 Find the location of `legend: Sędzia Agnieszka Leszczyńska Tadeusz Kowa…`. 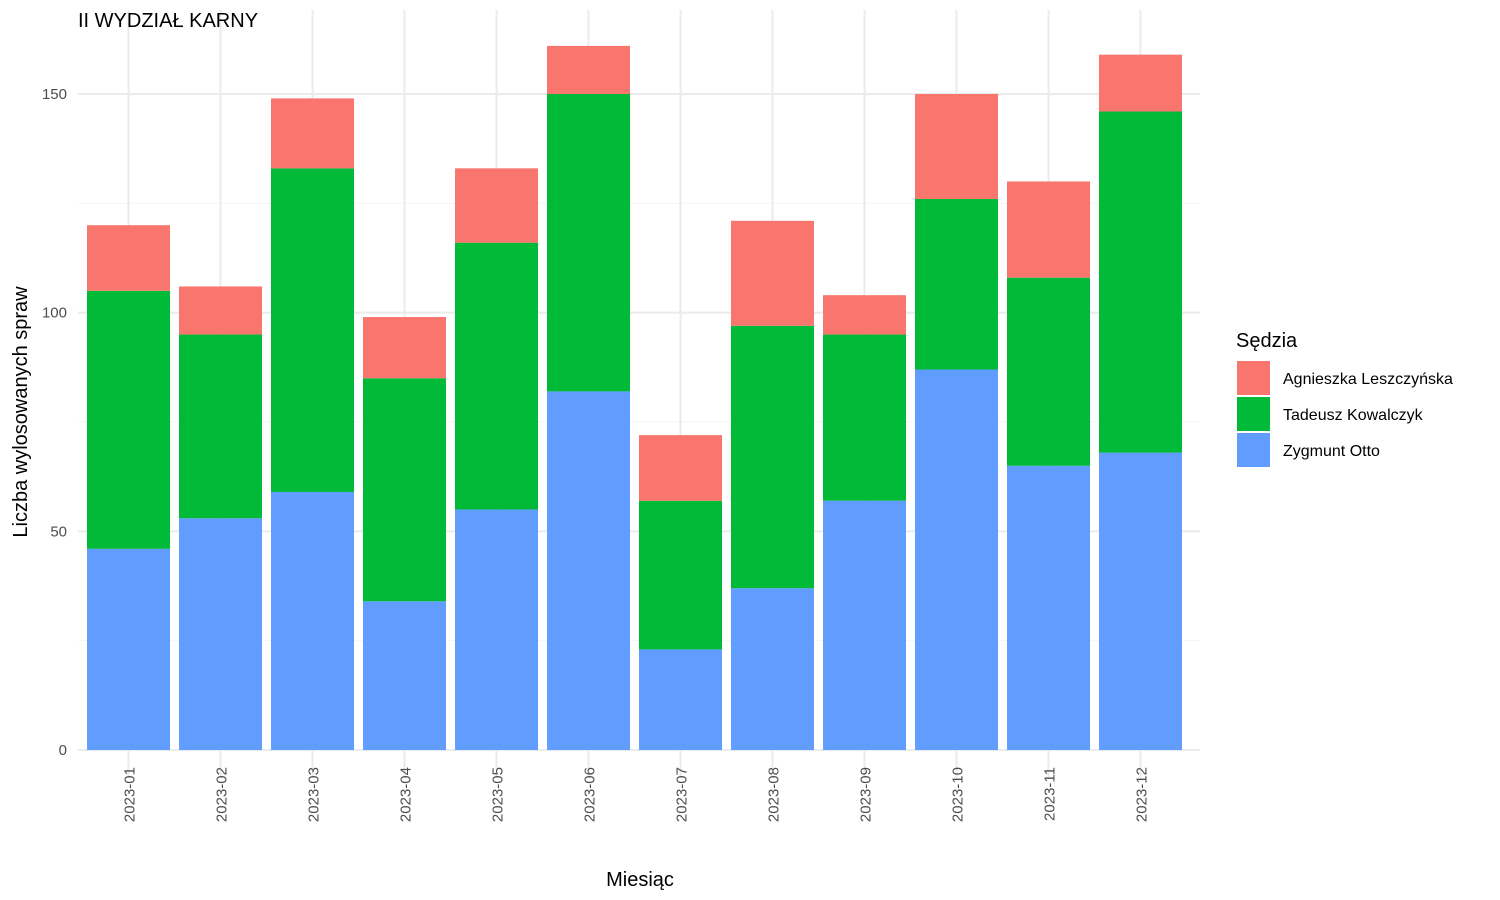

legend: Sędzia Agnieszka Leszczyńska Tadeusz Kowa… is located at coordinates (1344, 398).